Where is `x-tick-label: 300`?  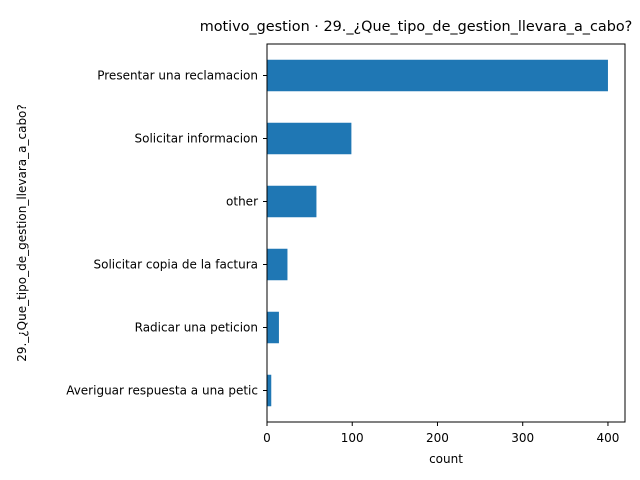
x-tick-label: 300 is located at coordinates (522, 438).